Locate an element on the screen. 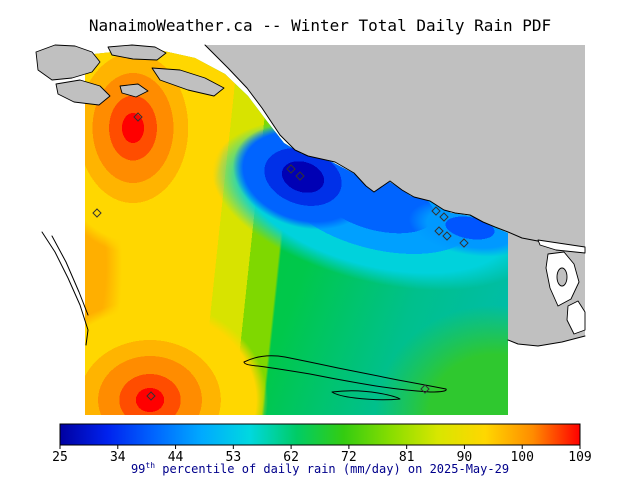 The width and height of the screenshot is (640, 480). field-maximum-south is located at coordinates (176, 357).